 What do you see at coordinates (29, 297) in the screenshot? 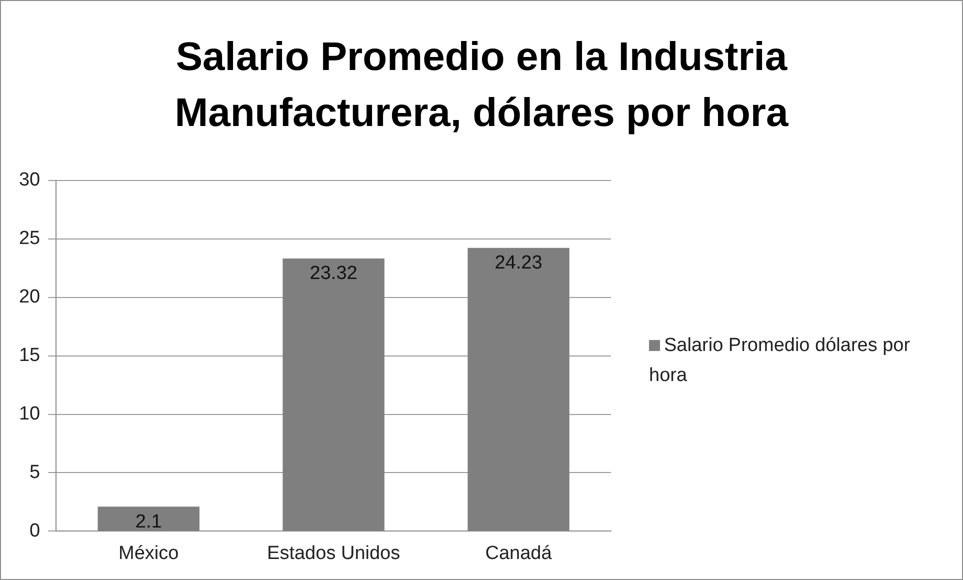
I see `y-tick-label: 20` at bounding box center [29, 297].